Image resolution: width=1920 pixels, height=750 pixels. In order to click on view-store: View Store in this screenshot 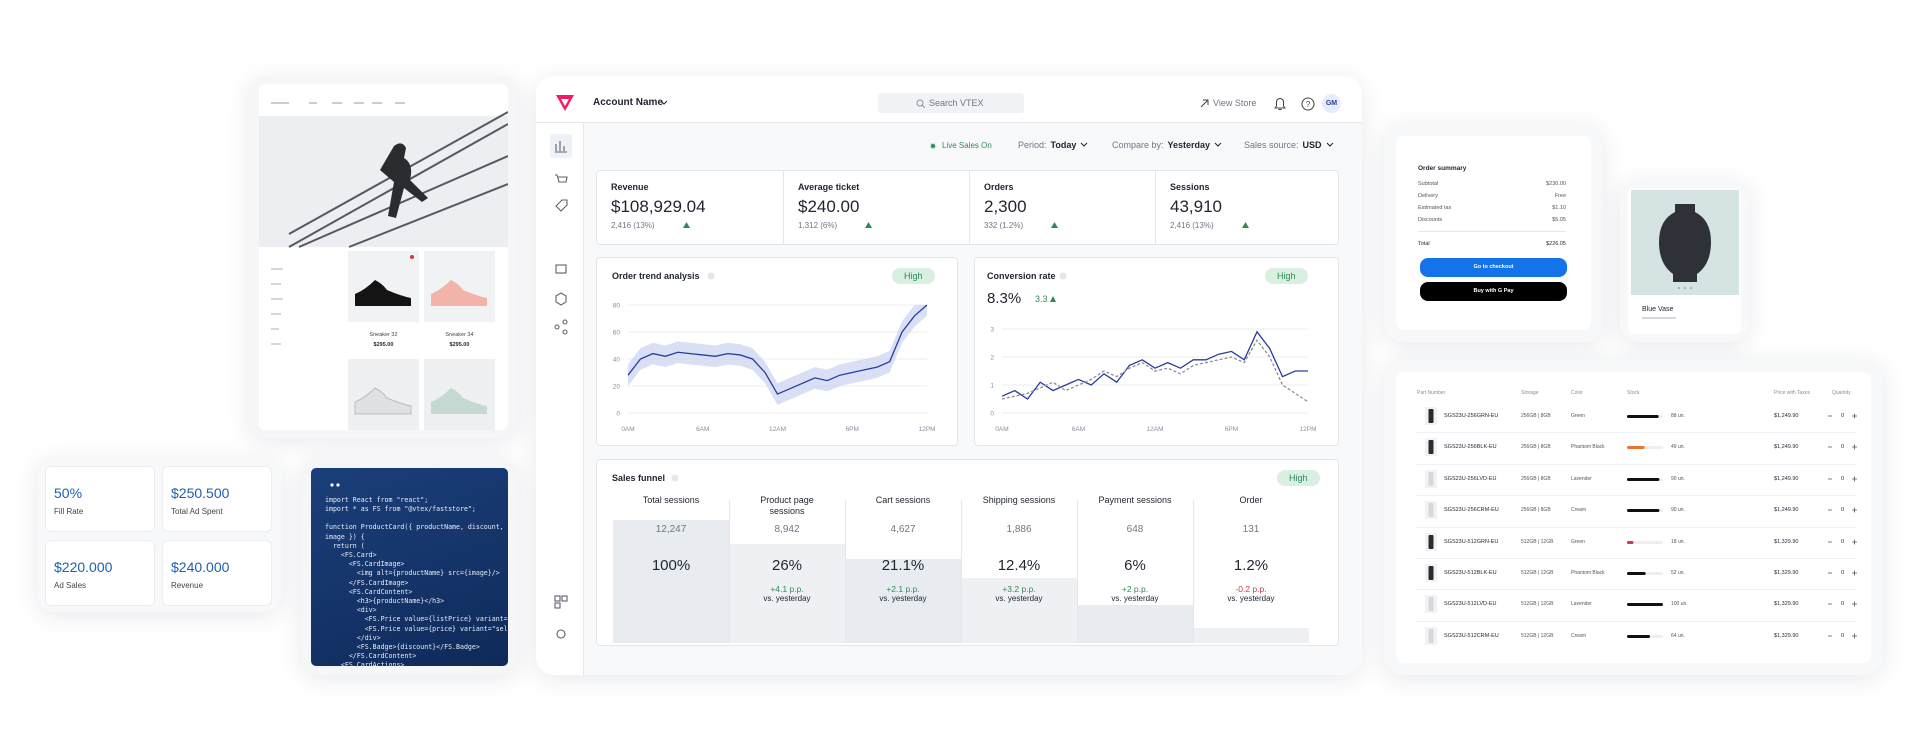, I will do `click(1235, 103)`.